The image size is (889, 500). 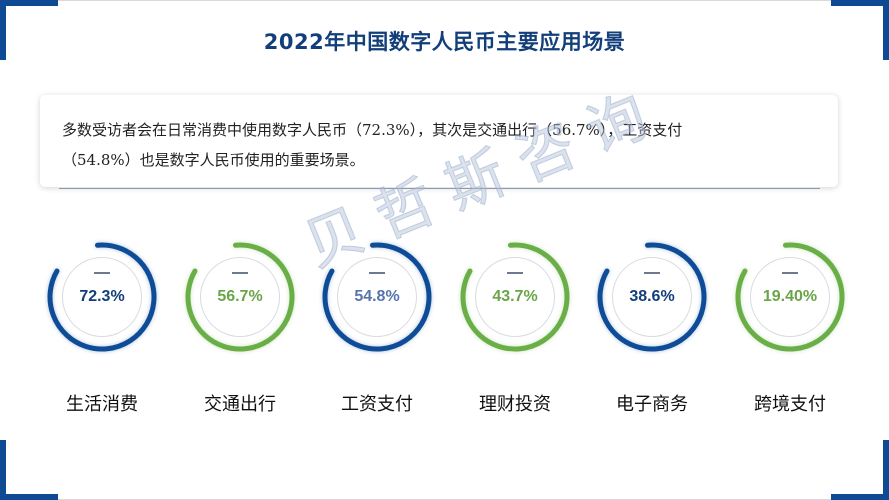 I want to click on metric-value: 38.6%, so click(x=652, y=296).